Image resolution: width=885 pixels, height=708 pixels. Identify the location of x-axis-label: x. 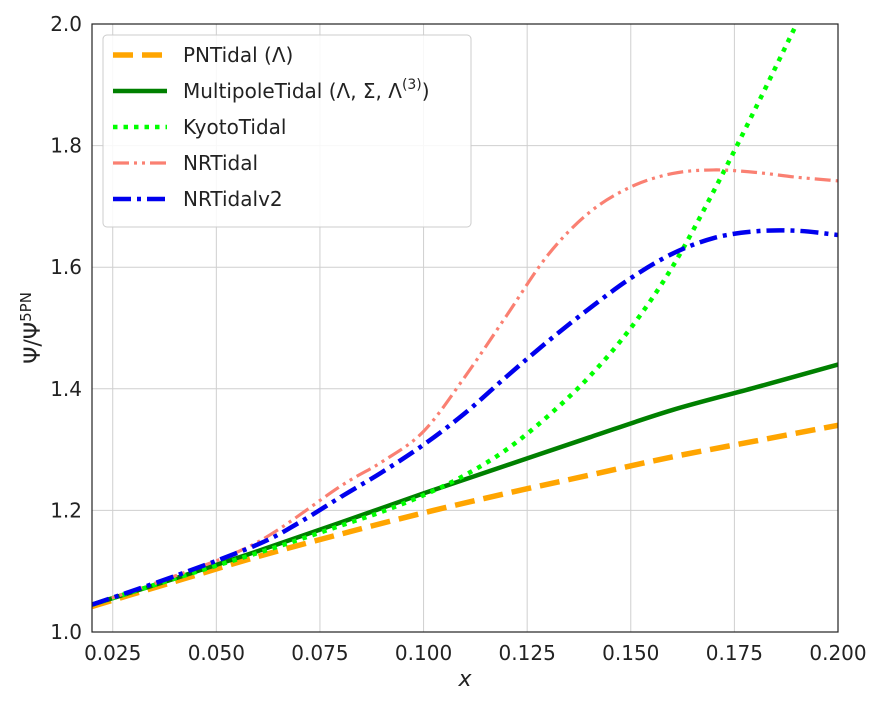
(464, 679).